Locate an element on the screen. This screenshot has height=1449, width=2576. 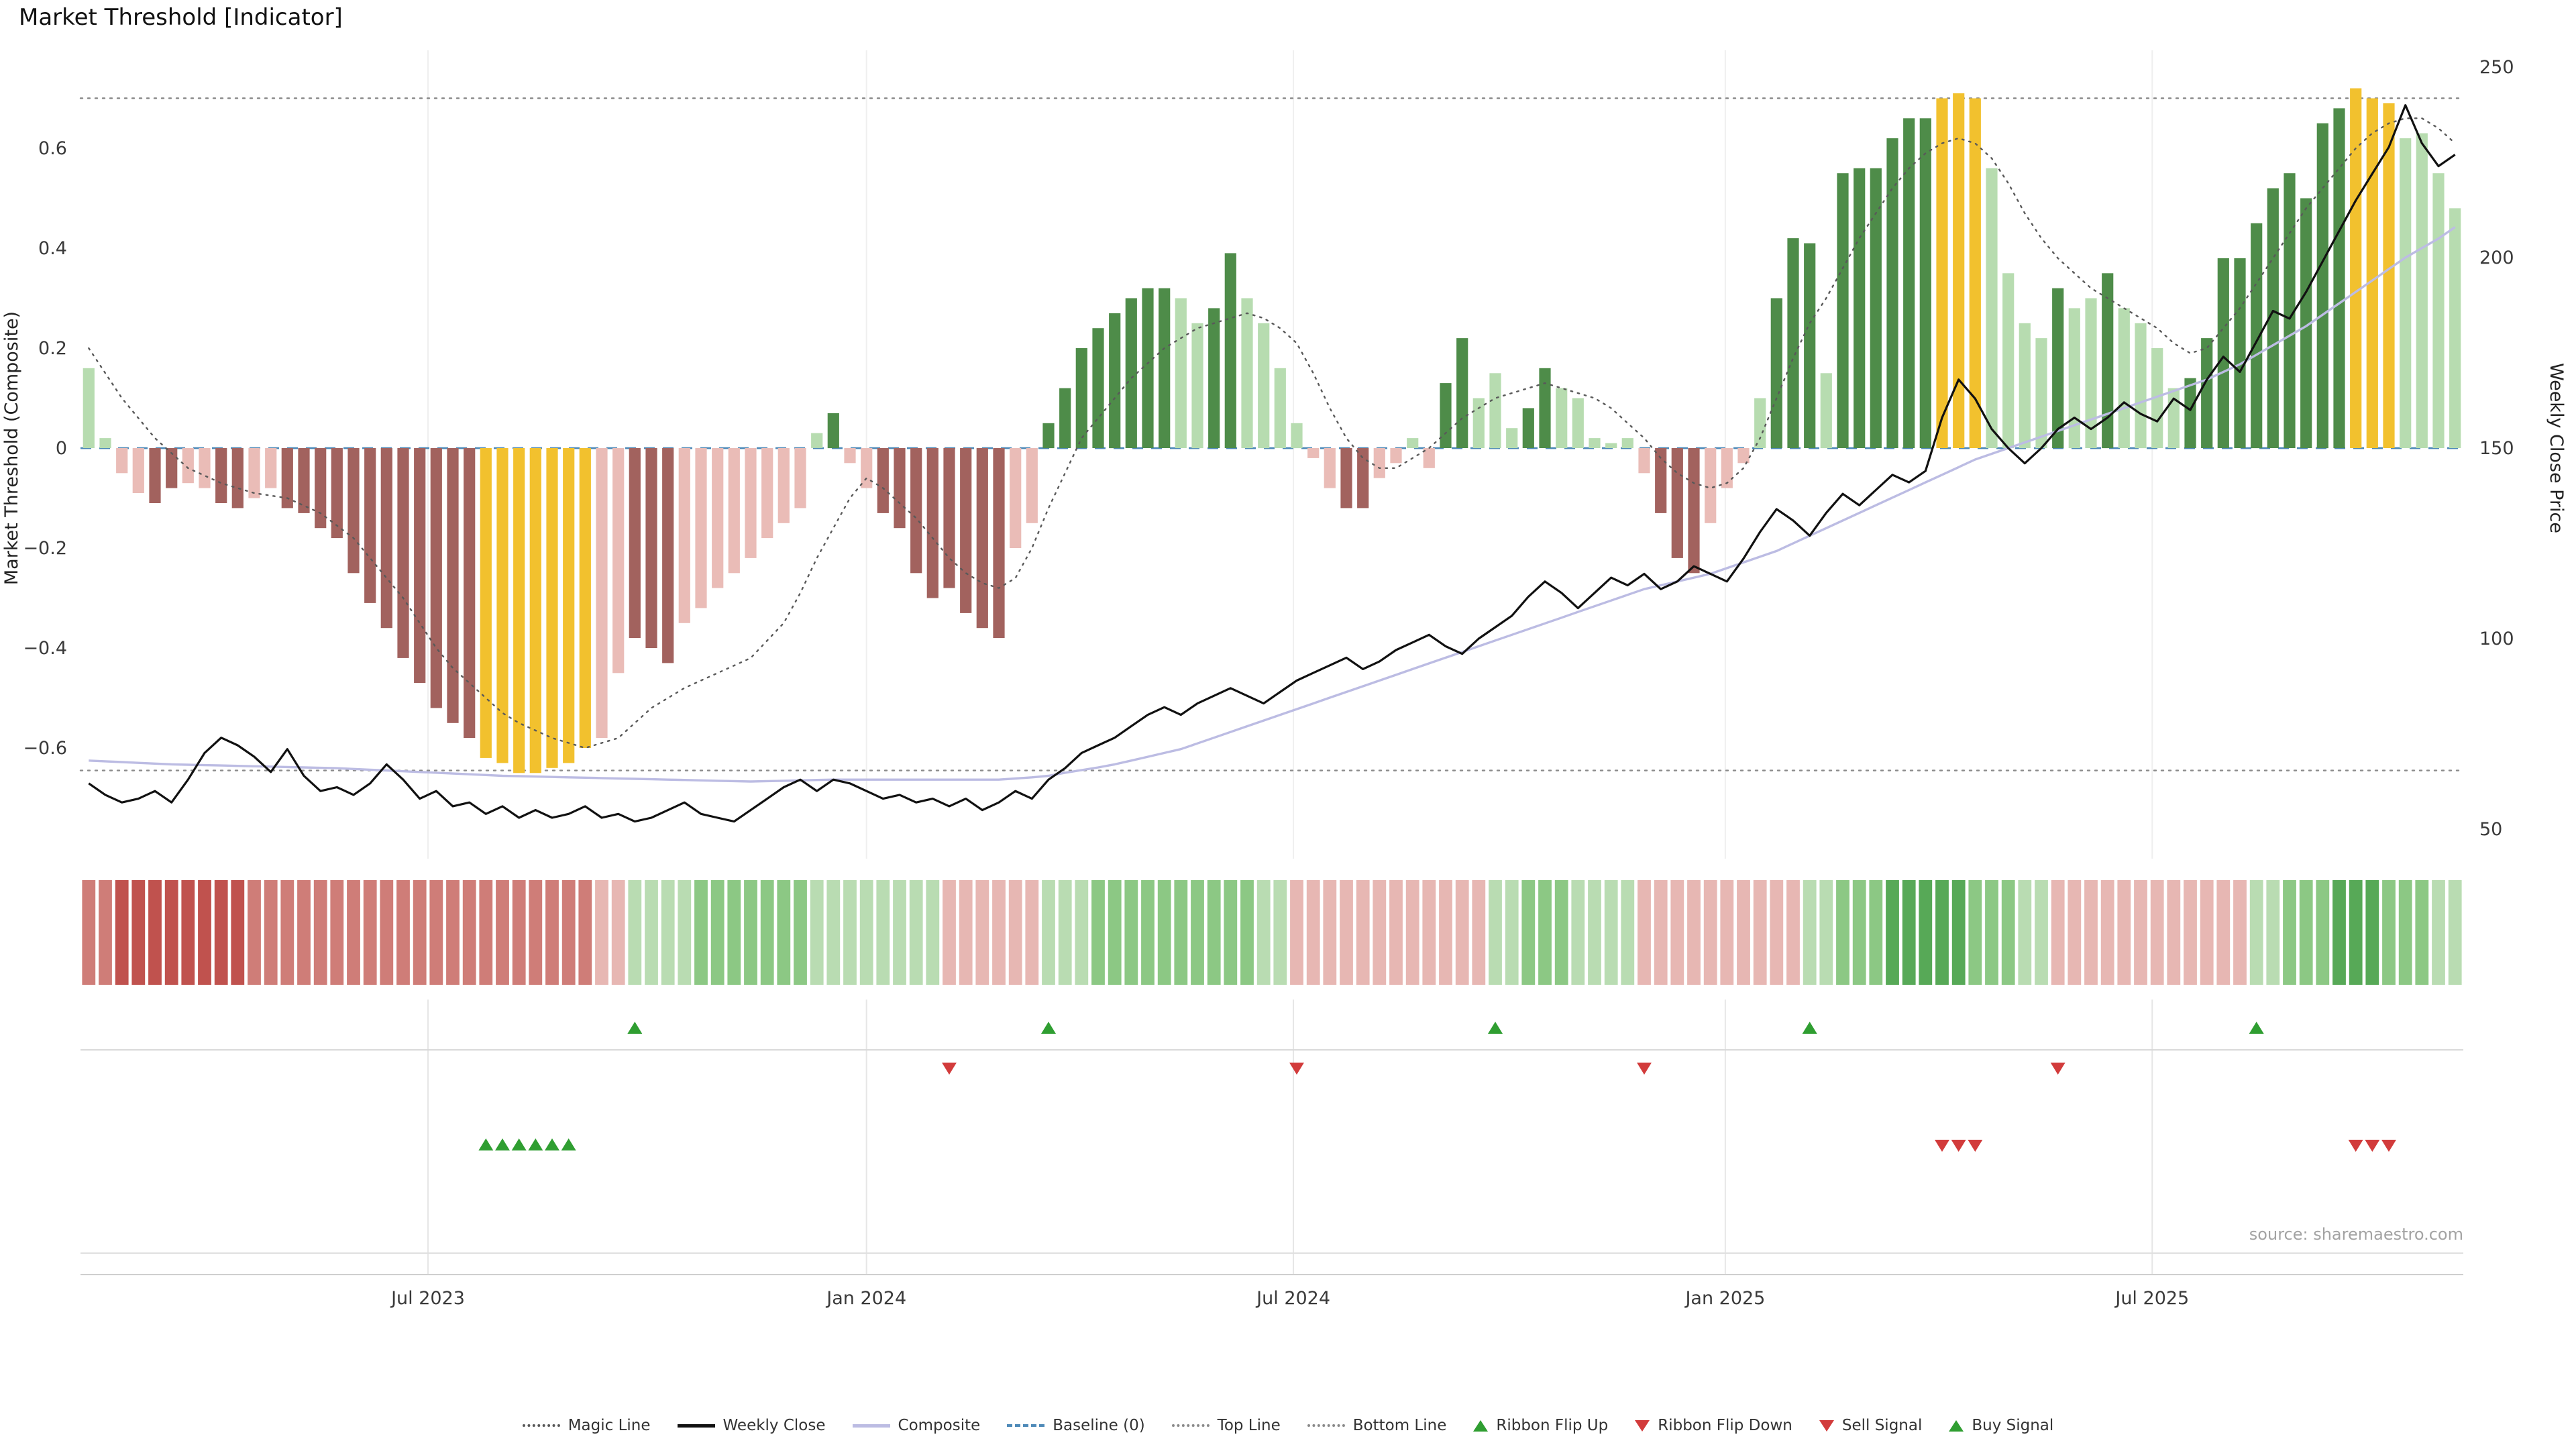
ribbon-flip-down-marker is located at coordinates (1296, 1069).